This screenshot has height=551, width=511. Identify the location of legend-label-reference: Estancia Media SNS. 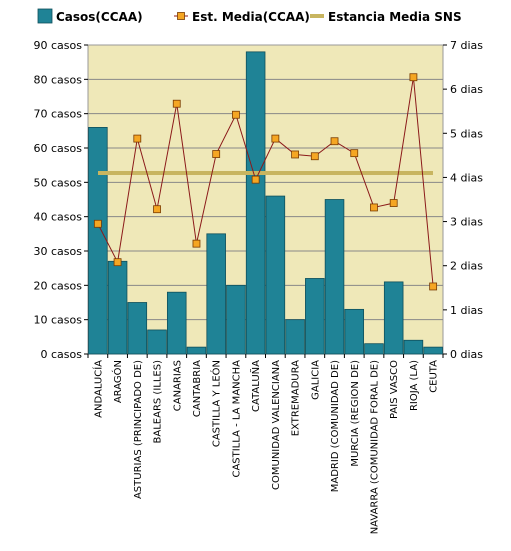
(395, 17).